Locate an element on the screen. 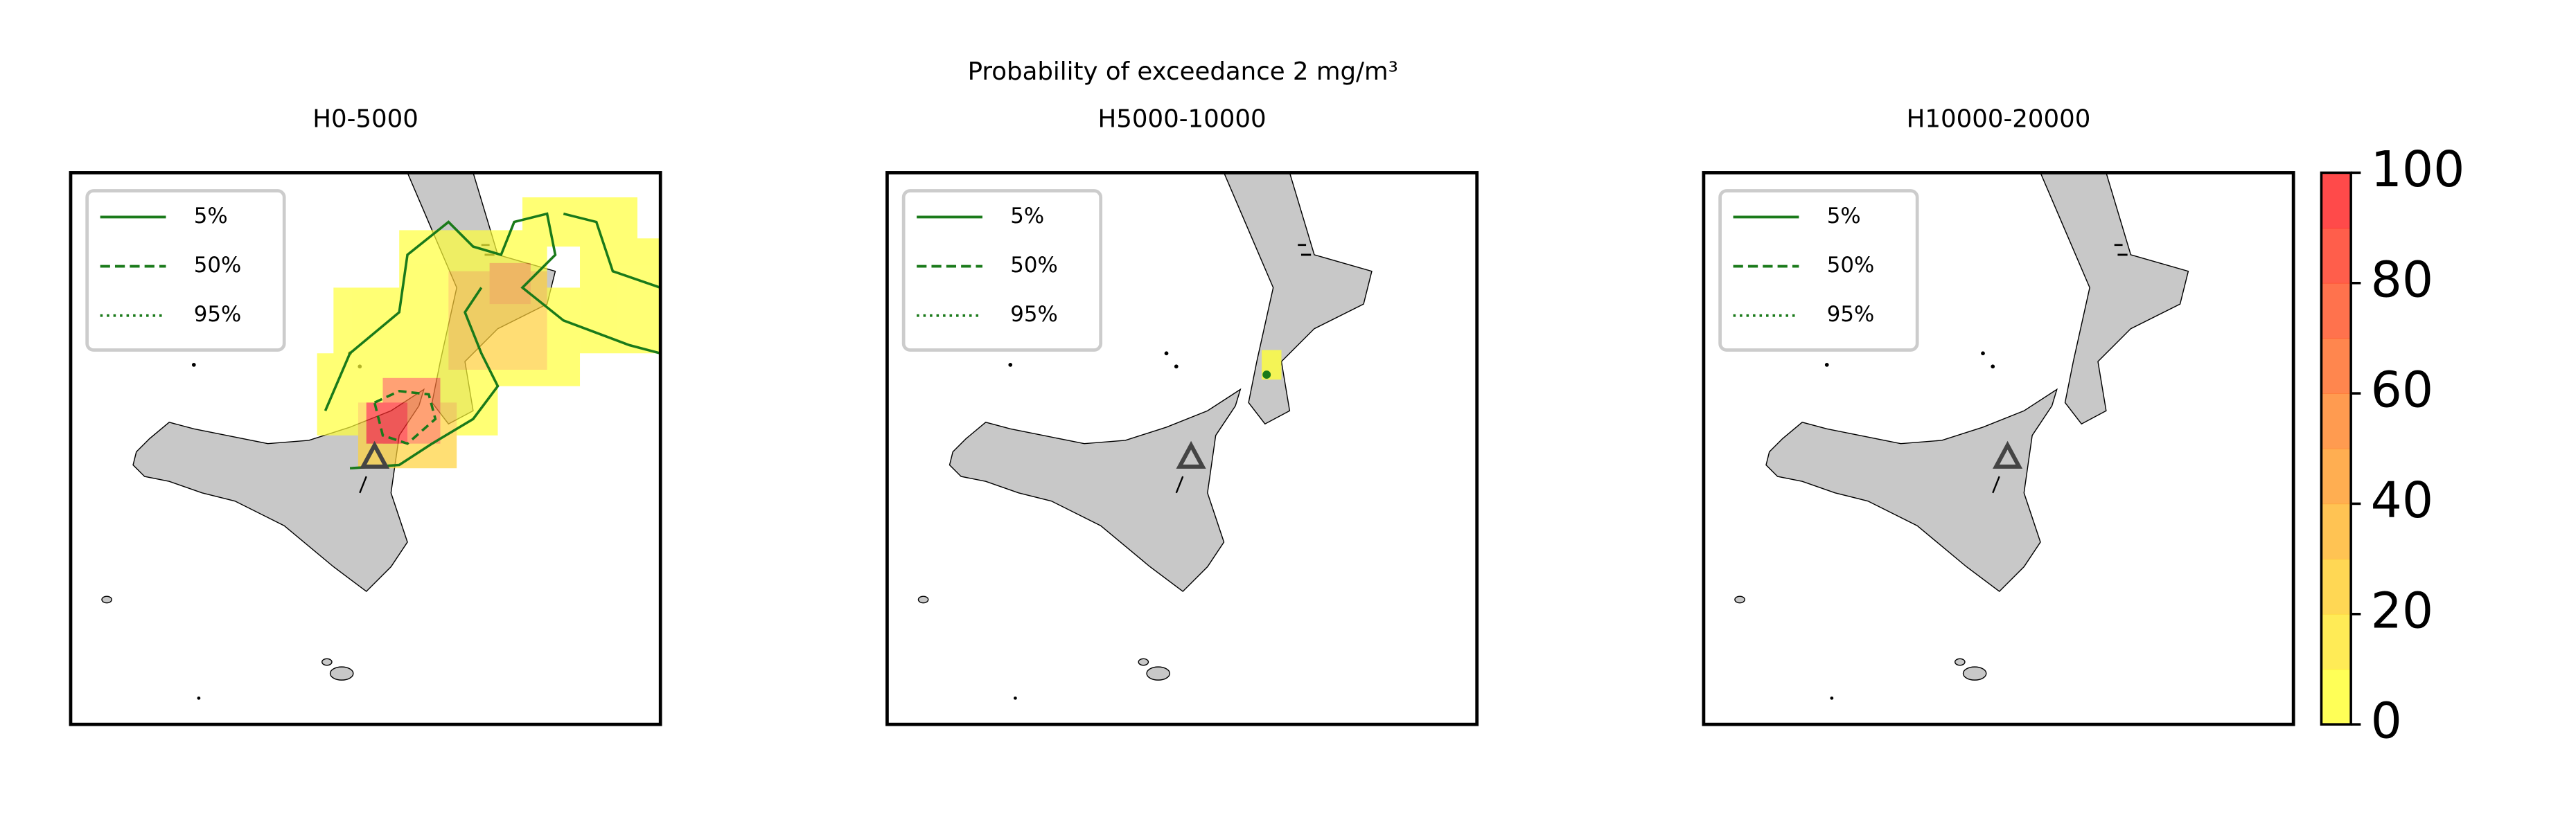  panel-title: H0-5000 is located at coordinates (365, 119).